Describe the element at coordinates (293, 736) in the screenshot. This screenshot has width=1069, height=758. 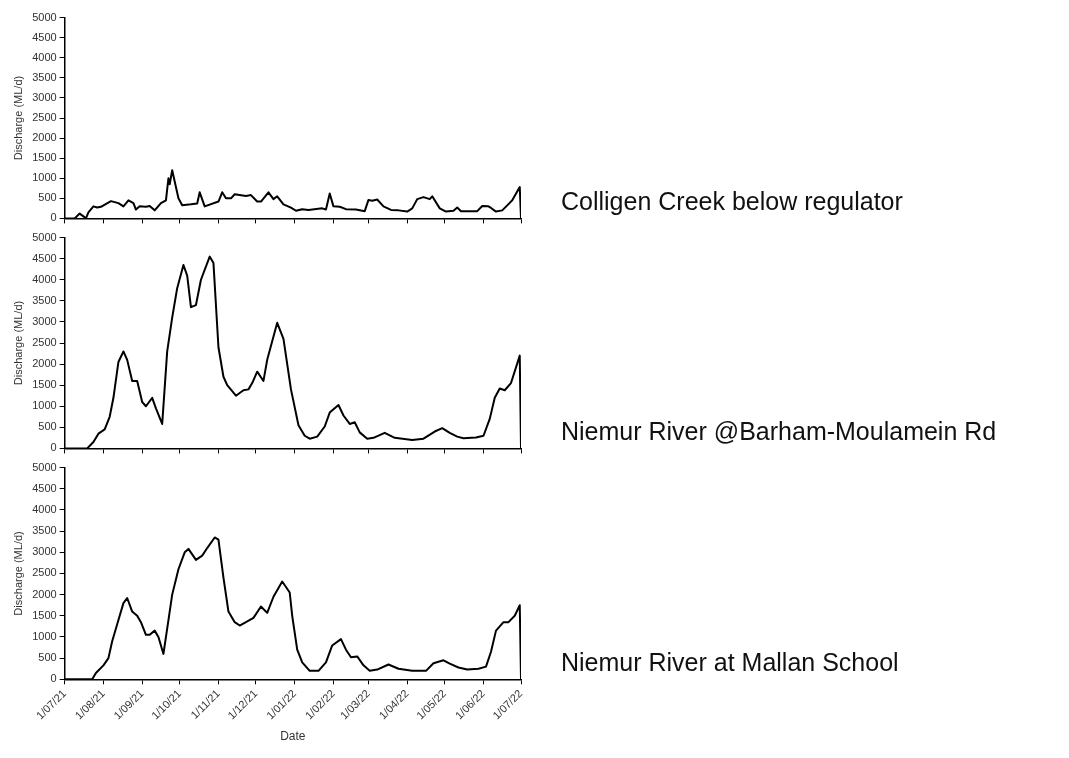
I see `x-axis-title: Date` at that location.